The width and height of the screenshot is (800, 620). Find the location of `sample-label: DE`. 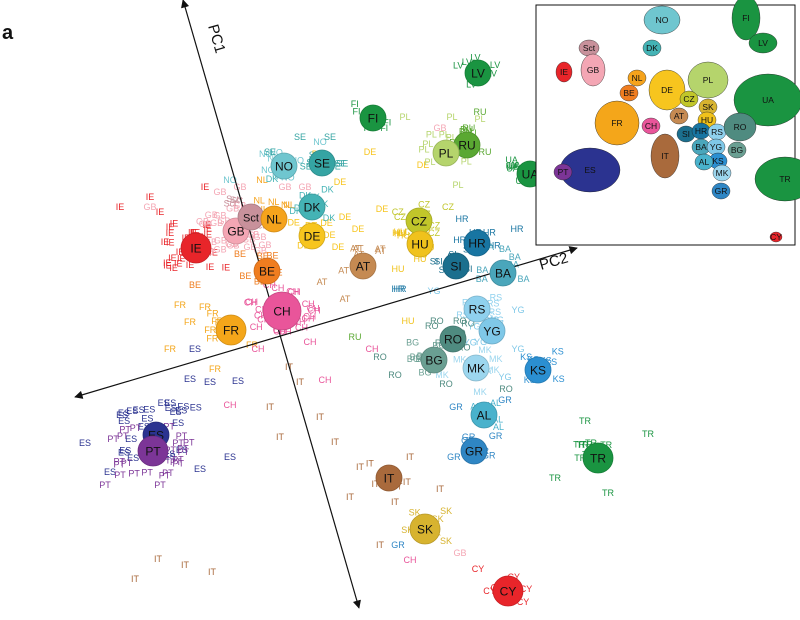

sample-label: DE is located at coordinates (423, 165).